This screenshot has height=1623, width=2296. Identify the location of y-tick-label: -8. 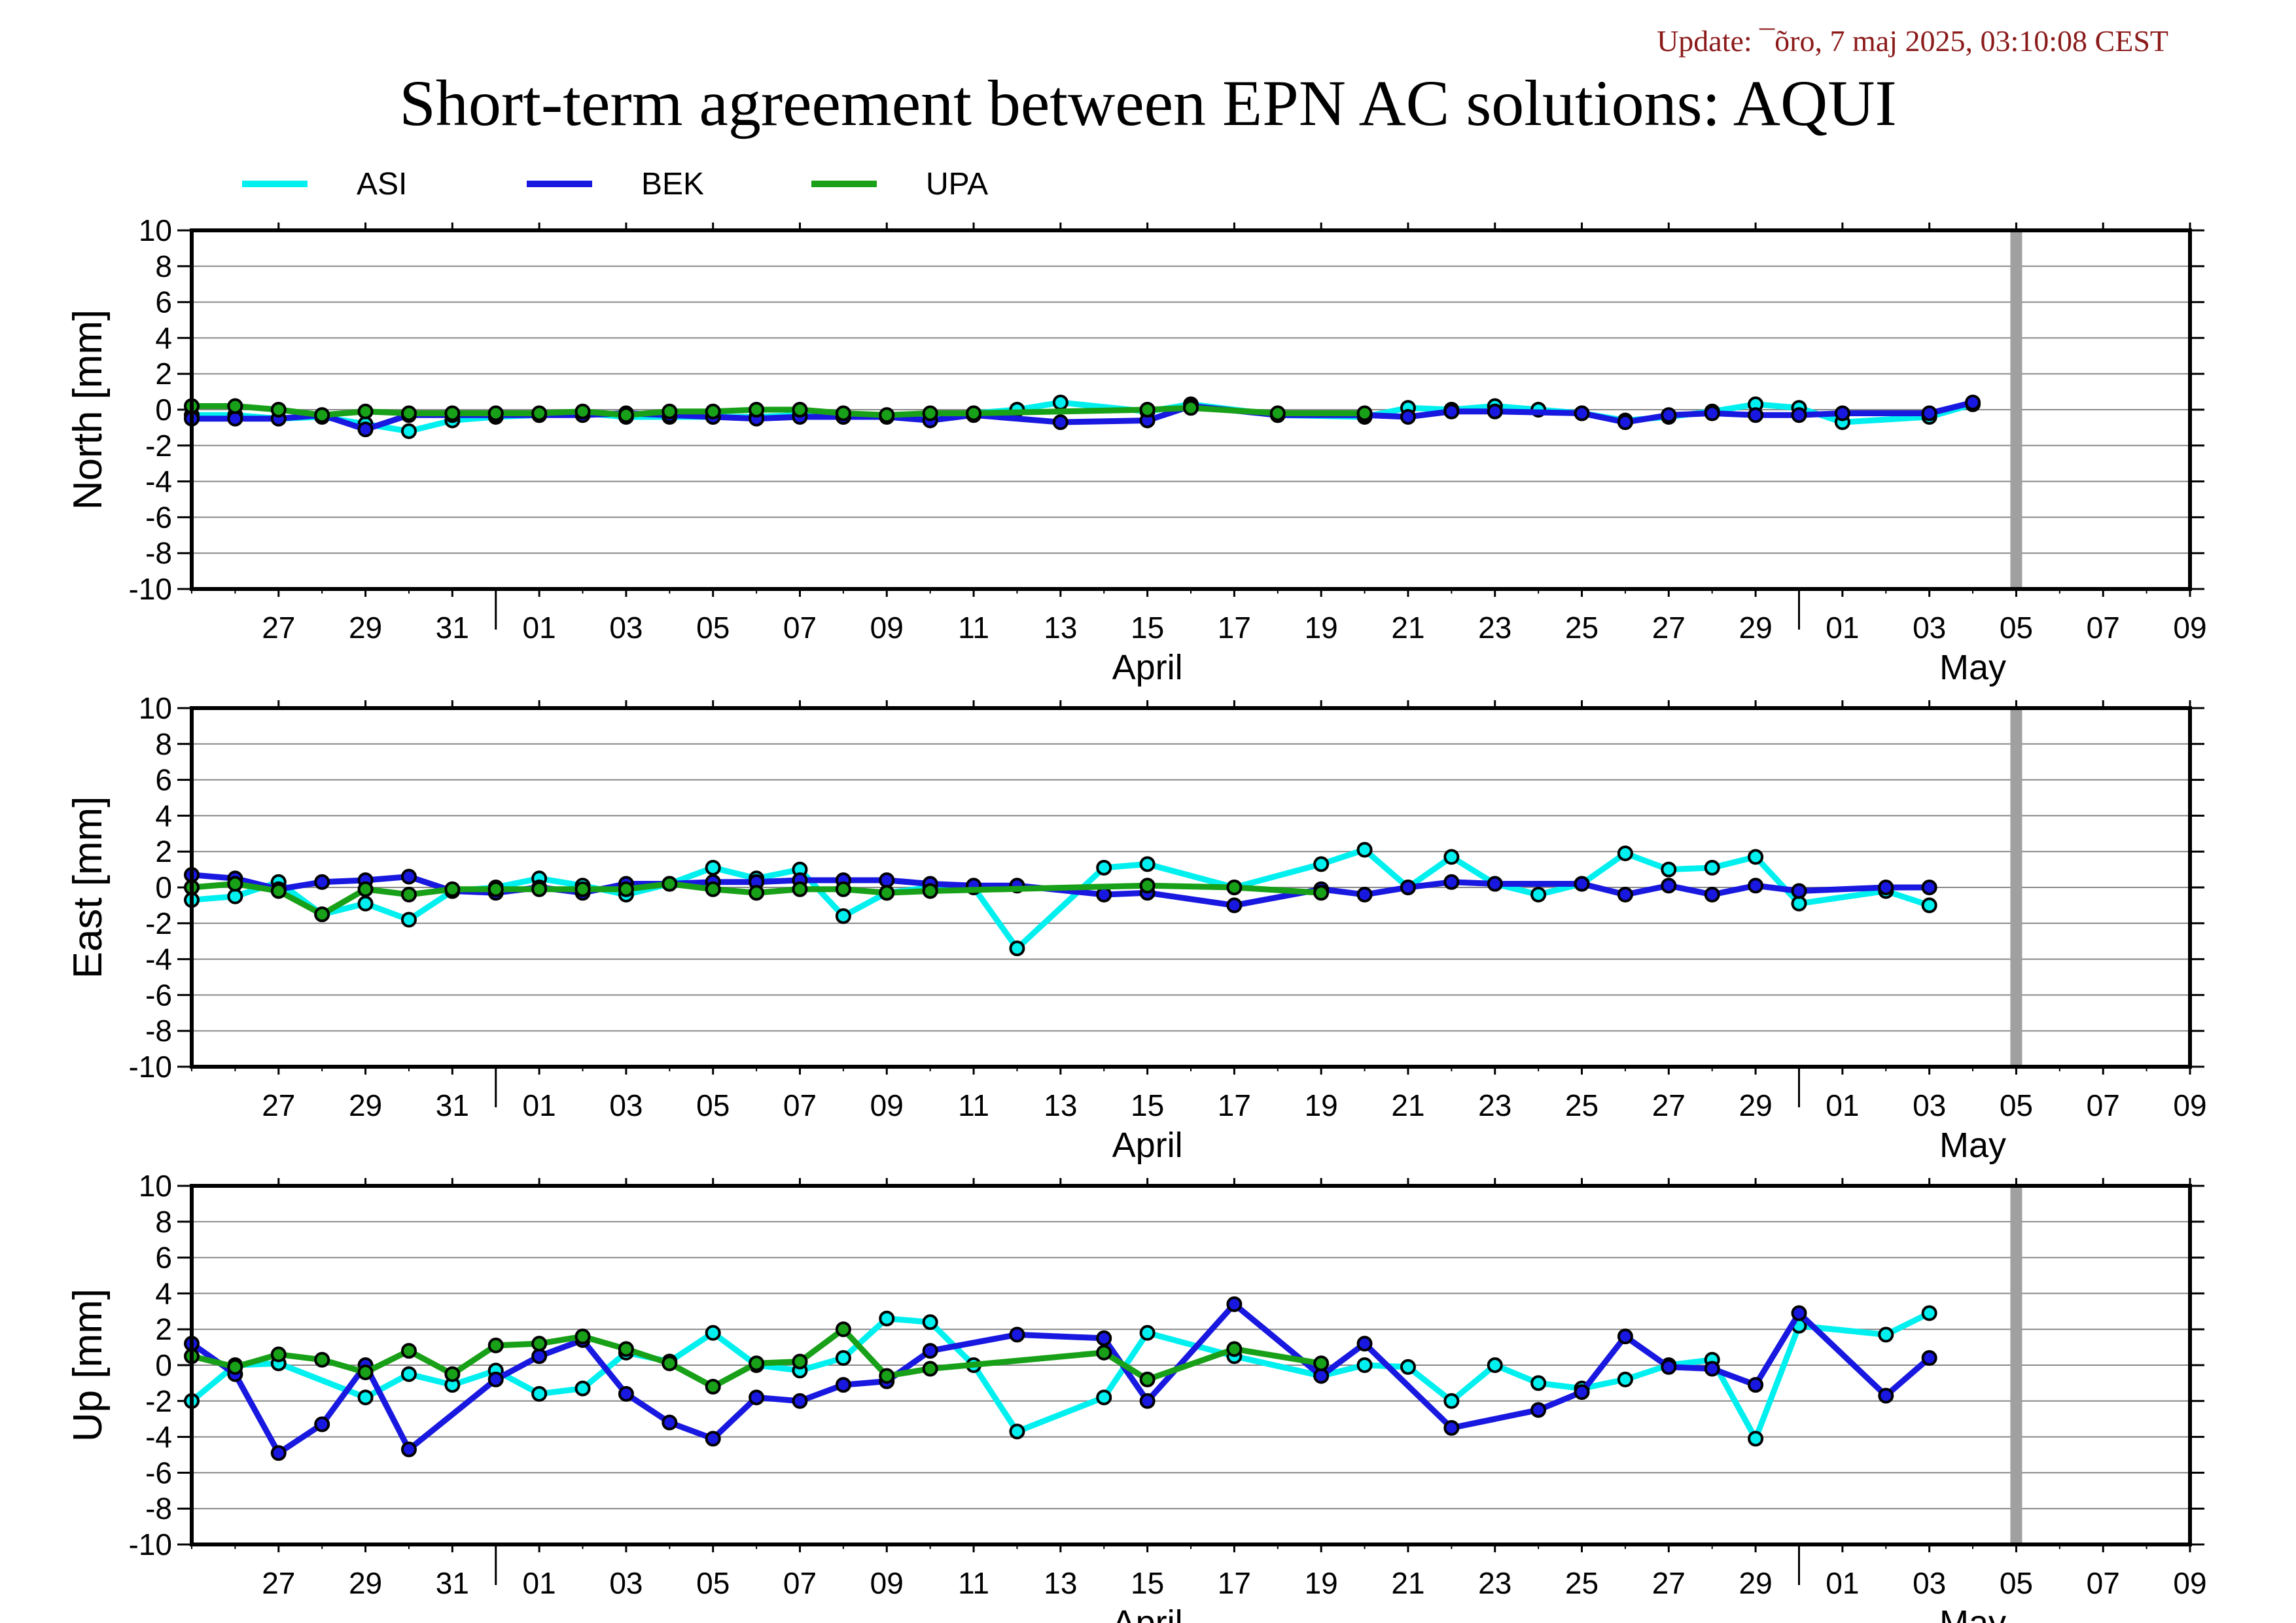
(158, 1031).